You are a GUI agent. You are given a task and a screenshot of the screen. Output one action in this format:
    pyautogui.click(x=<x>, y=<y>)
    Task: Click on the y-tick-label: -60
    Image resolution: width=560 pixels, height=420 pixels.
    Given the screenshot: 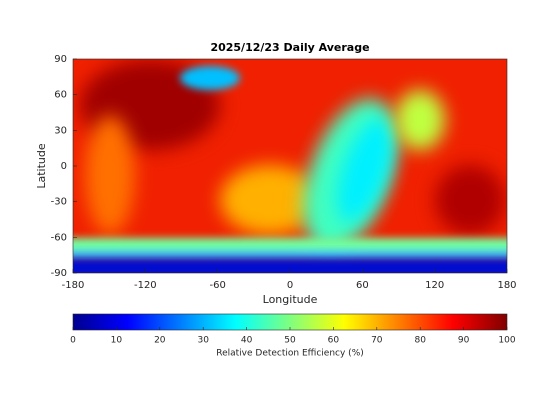 What is the action you would take?
    pyautogui.click(x=59, y=237)
    